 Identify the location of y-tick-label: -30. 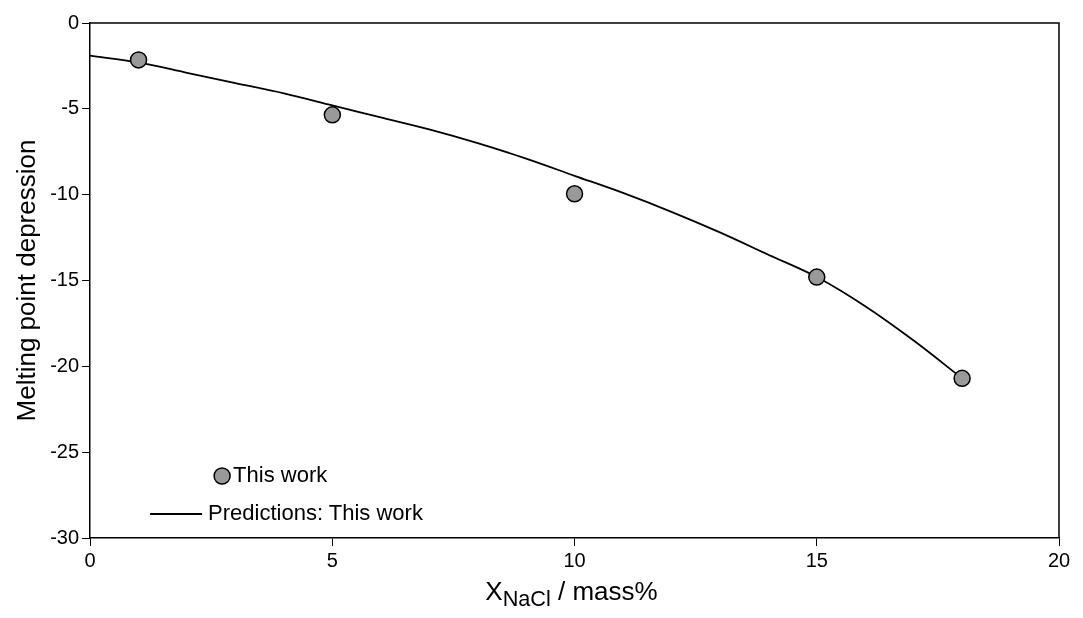
(65, 536).